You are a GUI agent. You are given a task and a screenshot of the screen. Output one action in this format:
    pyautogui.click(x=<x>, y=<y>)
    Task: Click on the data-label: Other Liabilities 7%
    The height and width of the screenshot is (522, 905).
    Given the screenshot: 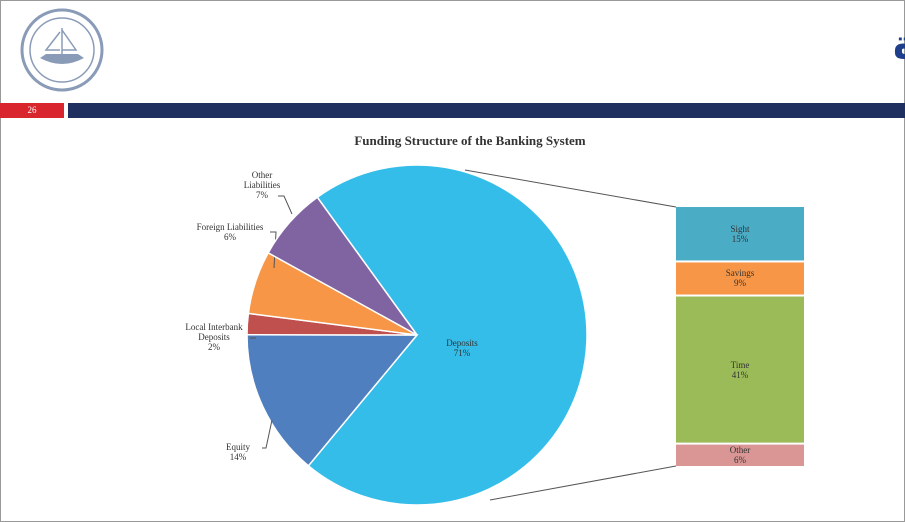 What is the action you would take?
    pyautogui.click(x=262, y=185)
    